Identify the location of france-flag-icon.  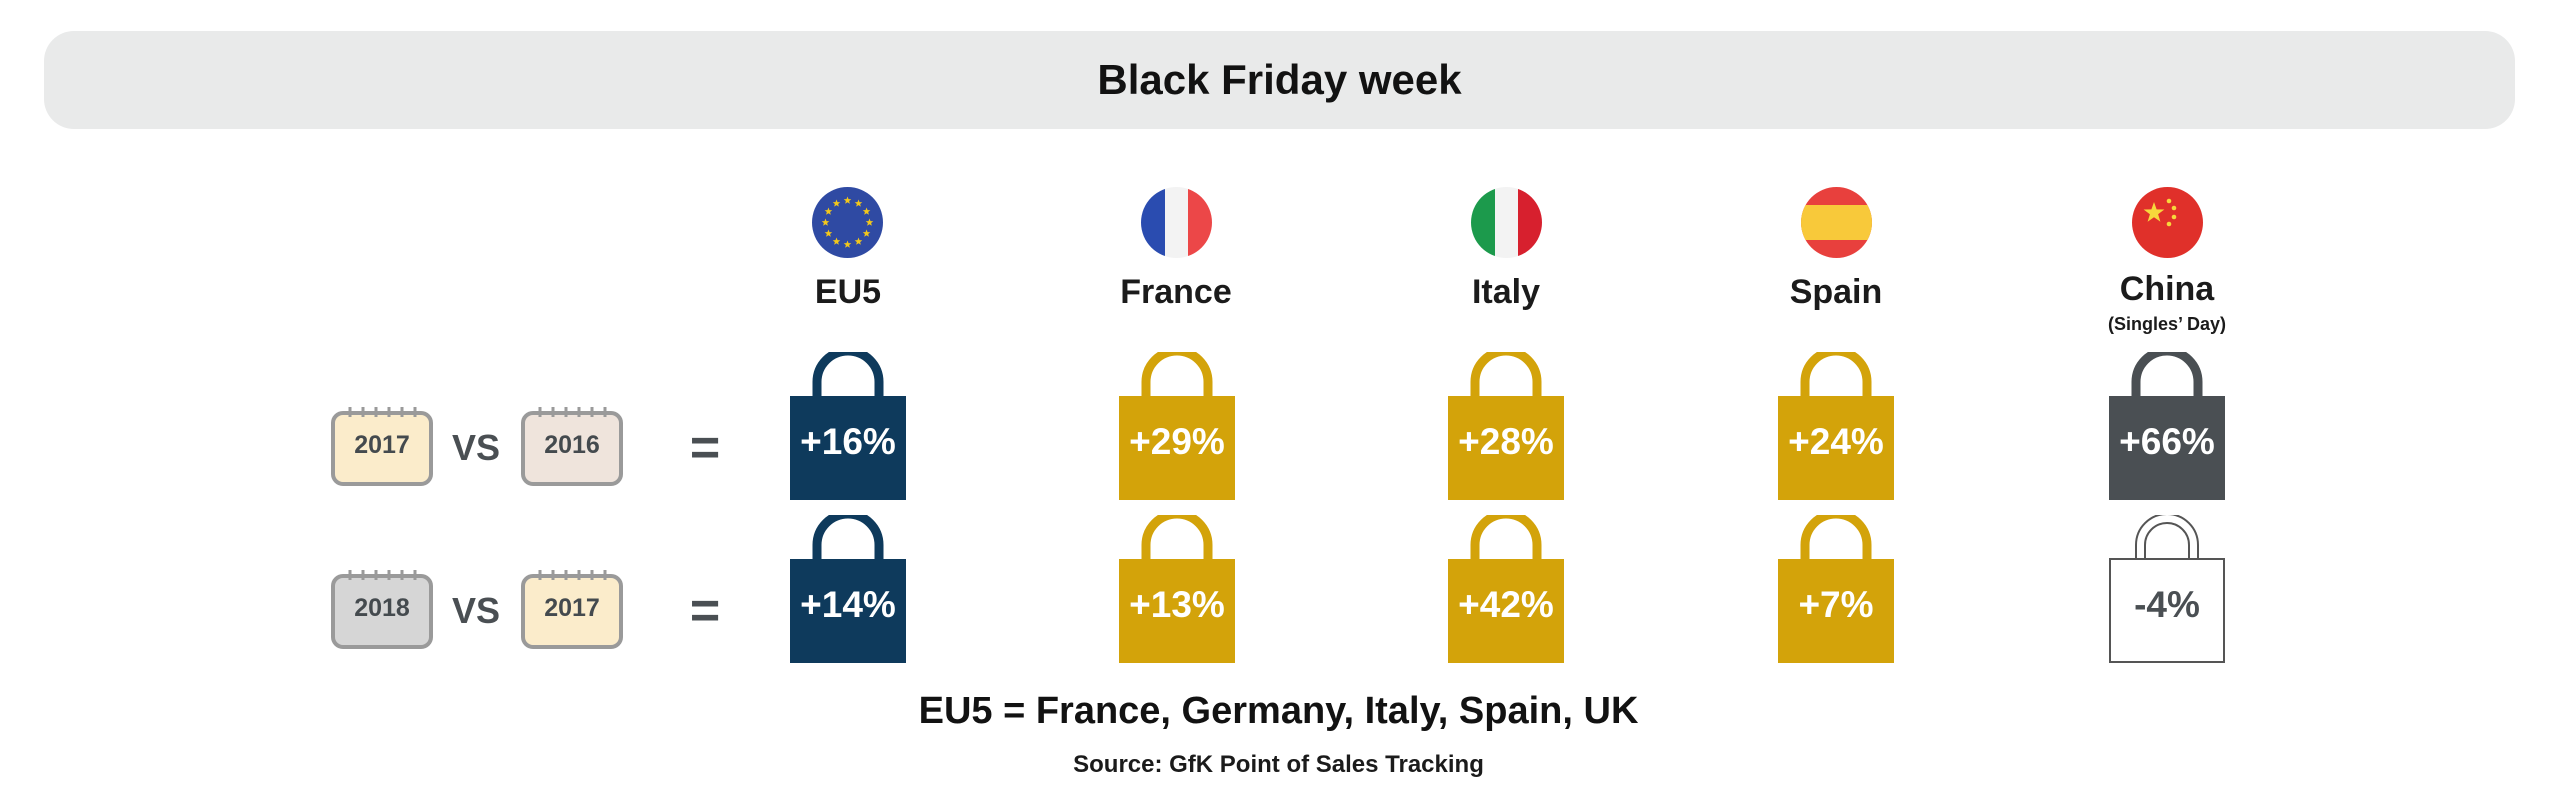
(1176, 222).